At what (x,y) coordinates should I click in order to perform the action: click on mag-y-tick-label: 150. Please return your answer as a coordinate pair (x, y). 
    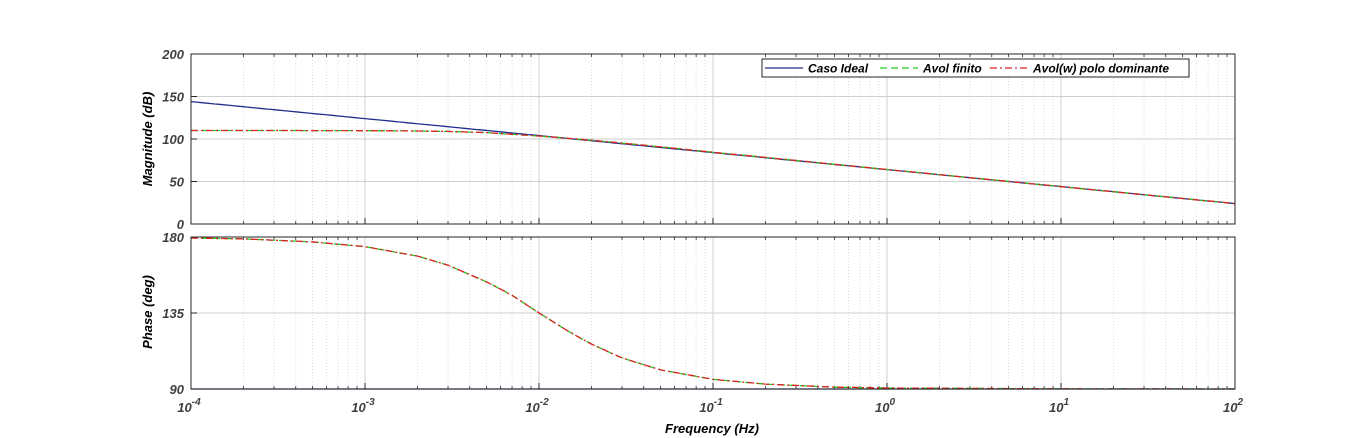
    Looking at the image, I should click on (173, 97).